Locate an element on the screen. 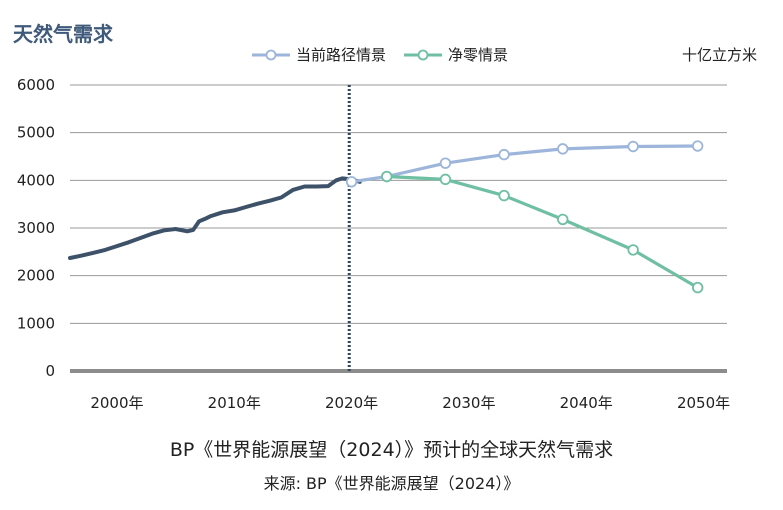  x-tick-label-2000: 2000年 is located at coordinates (116, 403).